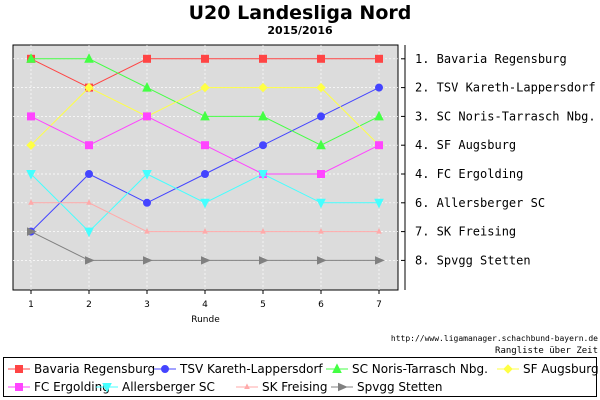  What do you see at coordinates (465, 145) in the screenshot?
I see `ranking-label-4: 4. SF Augsburg` at bounding box center [465, 145].